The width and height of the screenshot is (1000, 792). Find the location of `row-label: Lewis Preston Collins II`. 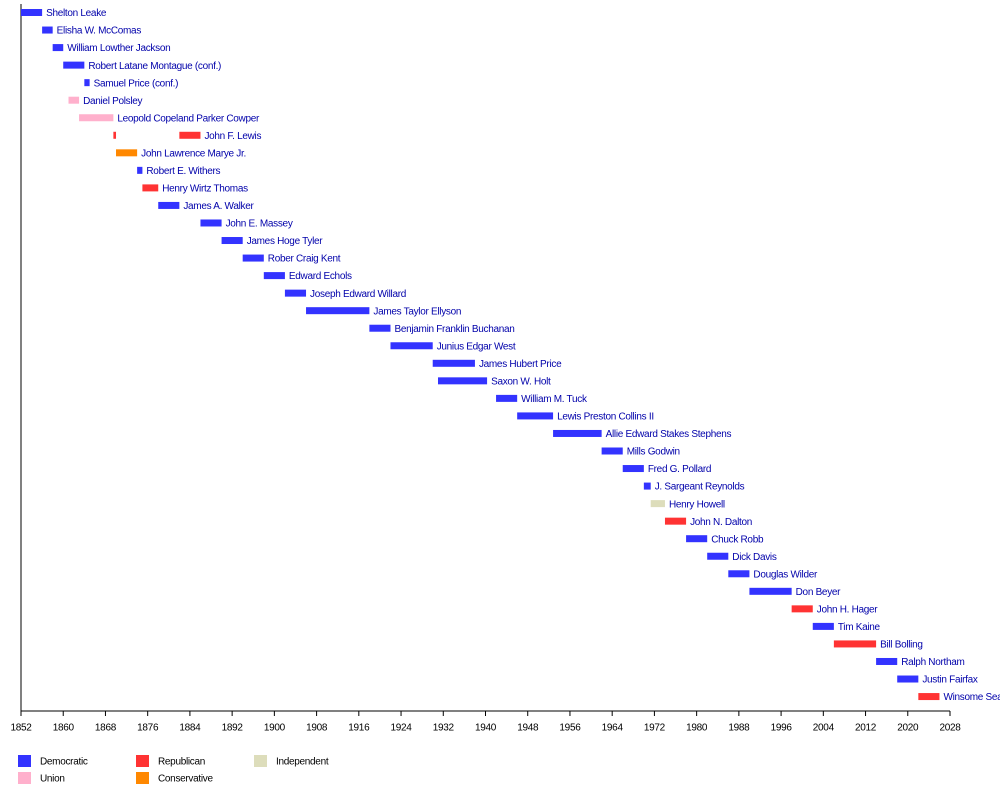

row-label: Lewis Preston Collins II is located at coordinates (605, 417).